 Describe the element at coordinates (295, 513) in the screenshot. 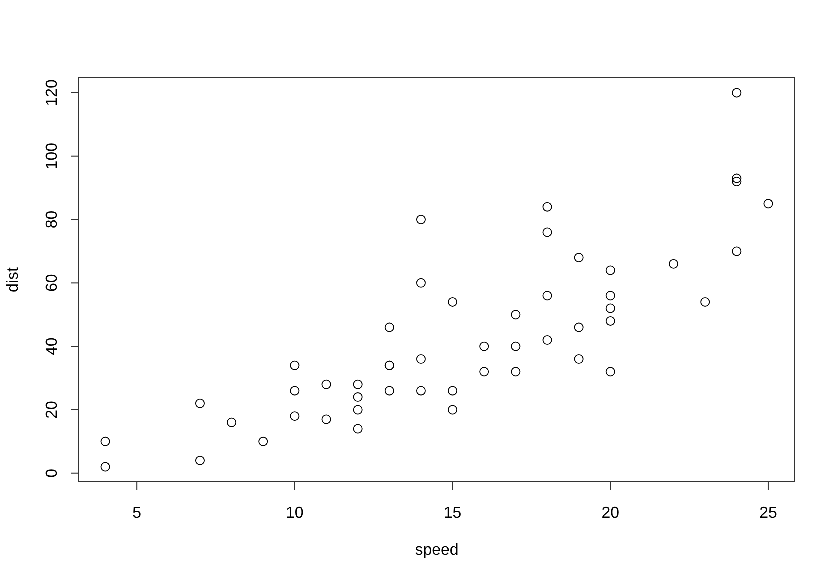

I see `x-tick-label: 10` at that location.